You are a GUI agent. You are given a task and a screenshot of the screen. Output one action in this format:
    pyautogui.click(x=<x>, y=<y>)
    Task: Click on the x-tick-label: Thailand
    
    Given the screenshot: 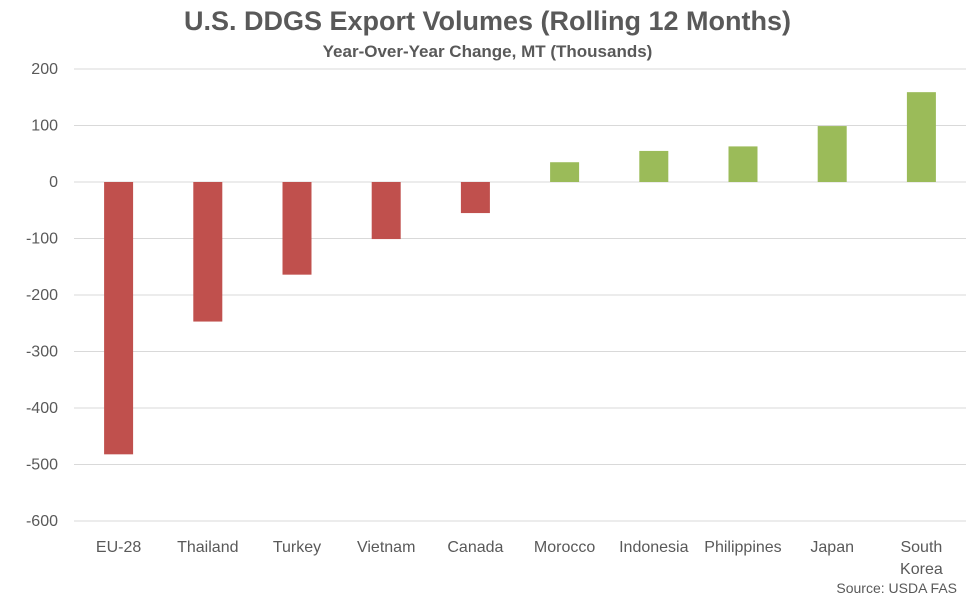 What is the action you would take?
    pyautogui.click(x=207, y=547)
    